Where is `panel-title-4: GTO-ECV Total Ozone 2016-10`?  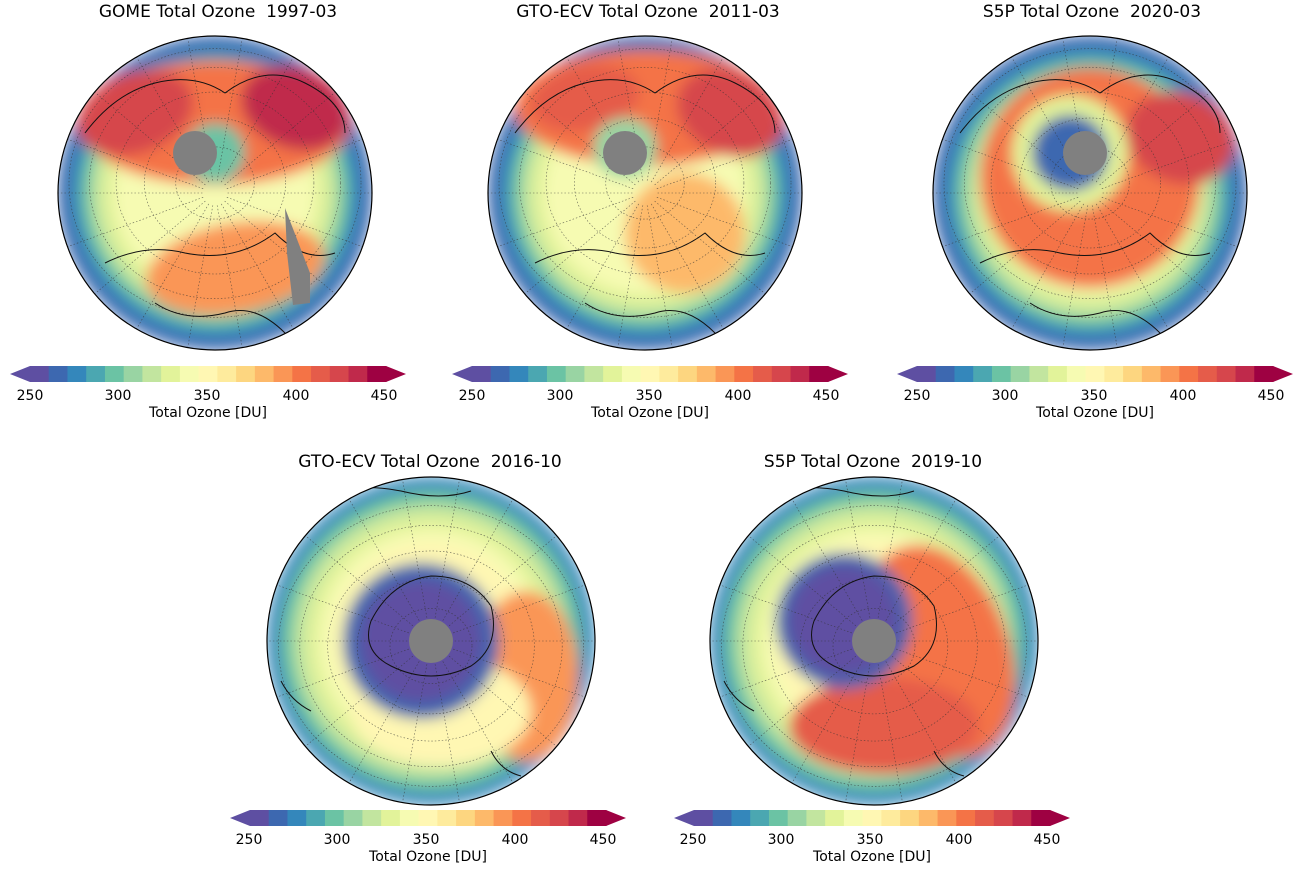 panel-title-4: GTO-ECV Total Ozone 2016-10 is located at coordinates (430, 462).